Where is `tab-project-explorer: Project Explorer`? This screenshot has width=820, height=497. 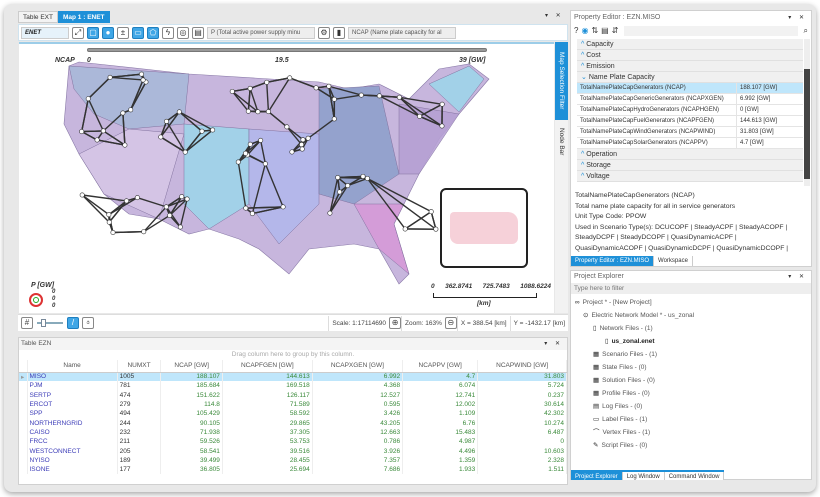
tab-project-explorer: Project Explorer is located at coordinates (597, 476).